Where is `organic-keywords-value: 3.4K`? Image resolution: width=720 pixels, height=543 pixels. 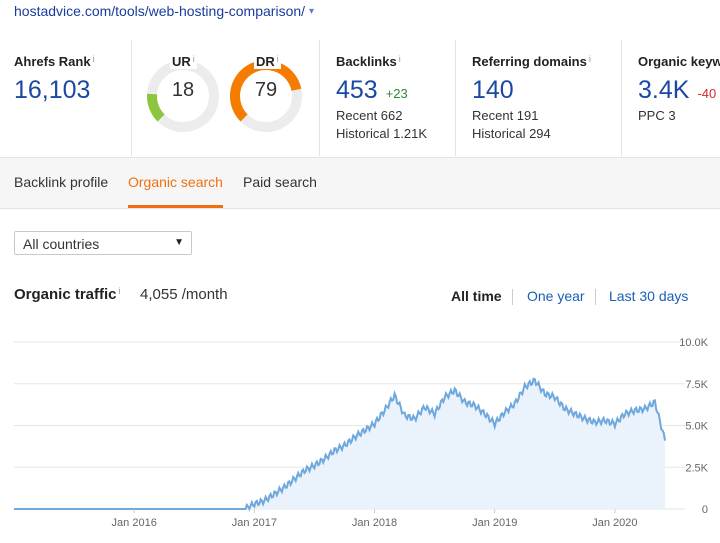 organic-keywords-value: 3.4K is located at coordinates (664, 90).